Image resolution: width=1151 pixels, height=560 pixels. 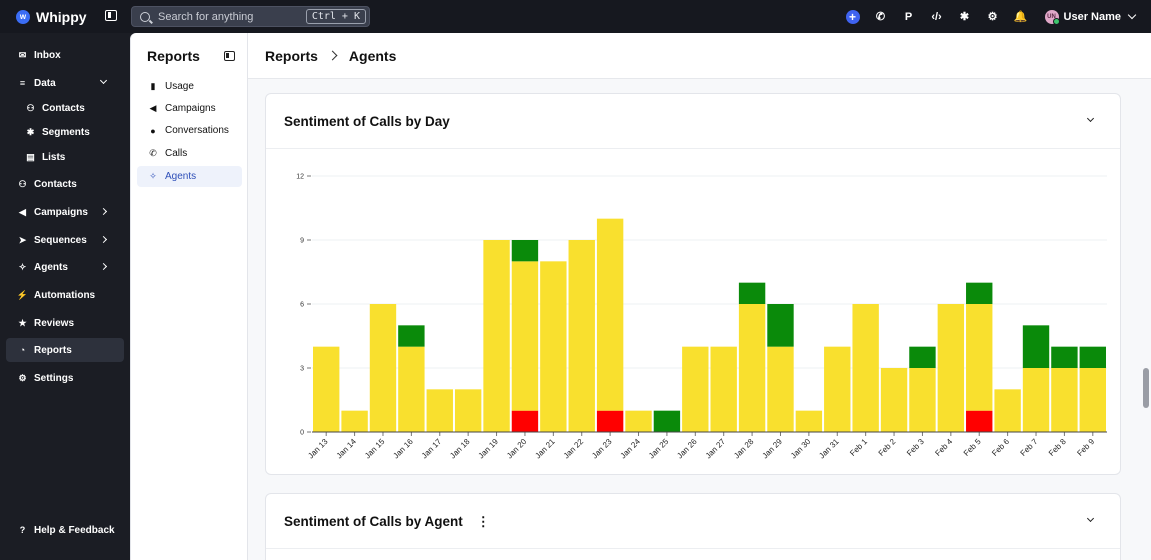 I want to click on whippy-logo-icon: w, so click(x=23, y=16).